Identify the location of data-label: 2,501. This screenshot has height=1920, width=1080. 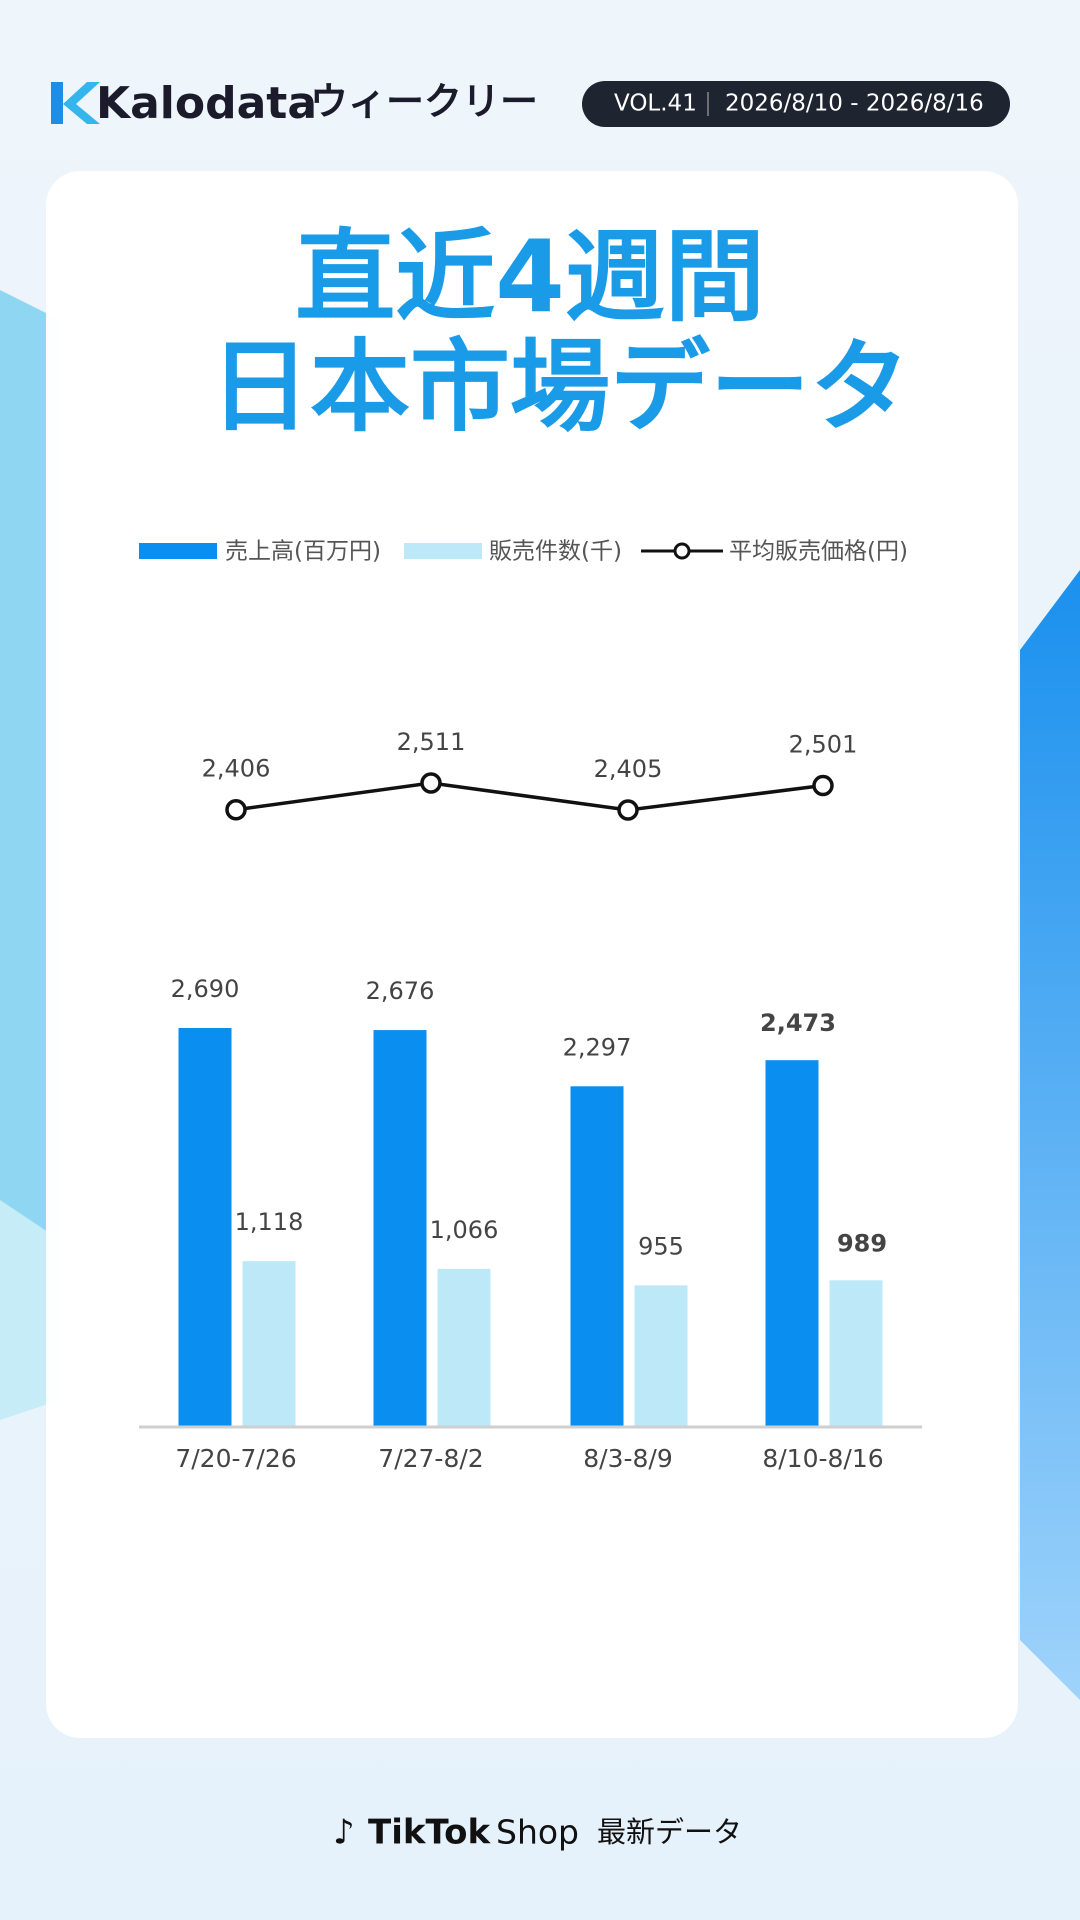
(823, 745).